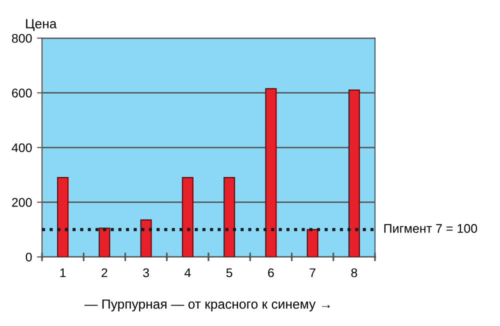  I want to click on ref-line-label: Пигмент 7 = 100, so click(431, 228).